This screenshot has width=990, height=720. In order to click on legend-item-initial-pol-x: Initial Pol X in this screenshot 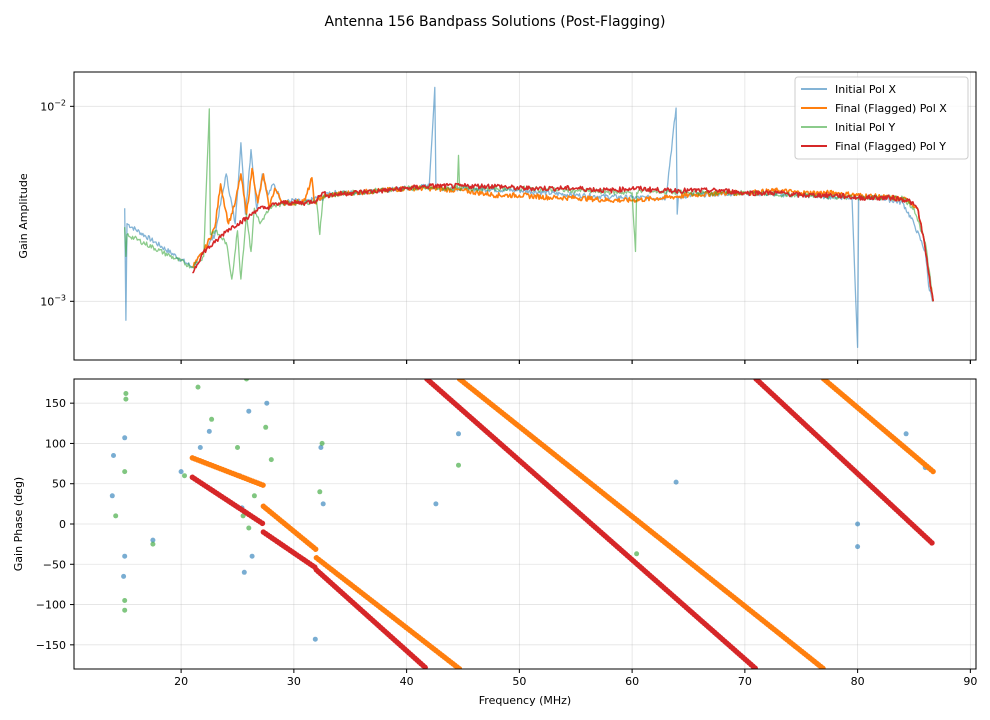, I will do `click(848, 89)`.